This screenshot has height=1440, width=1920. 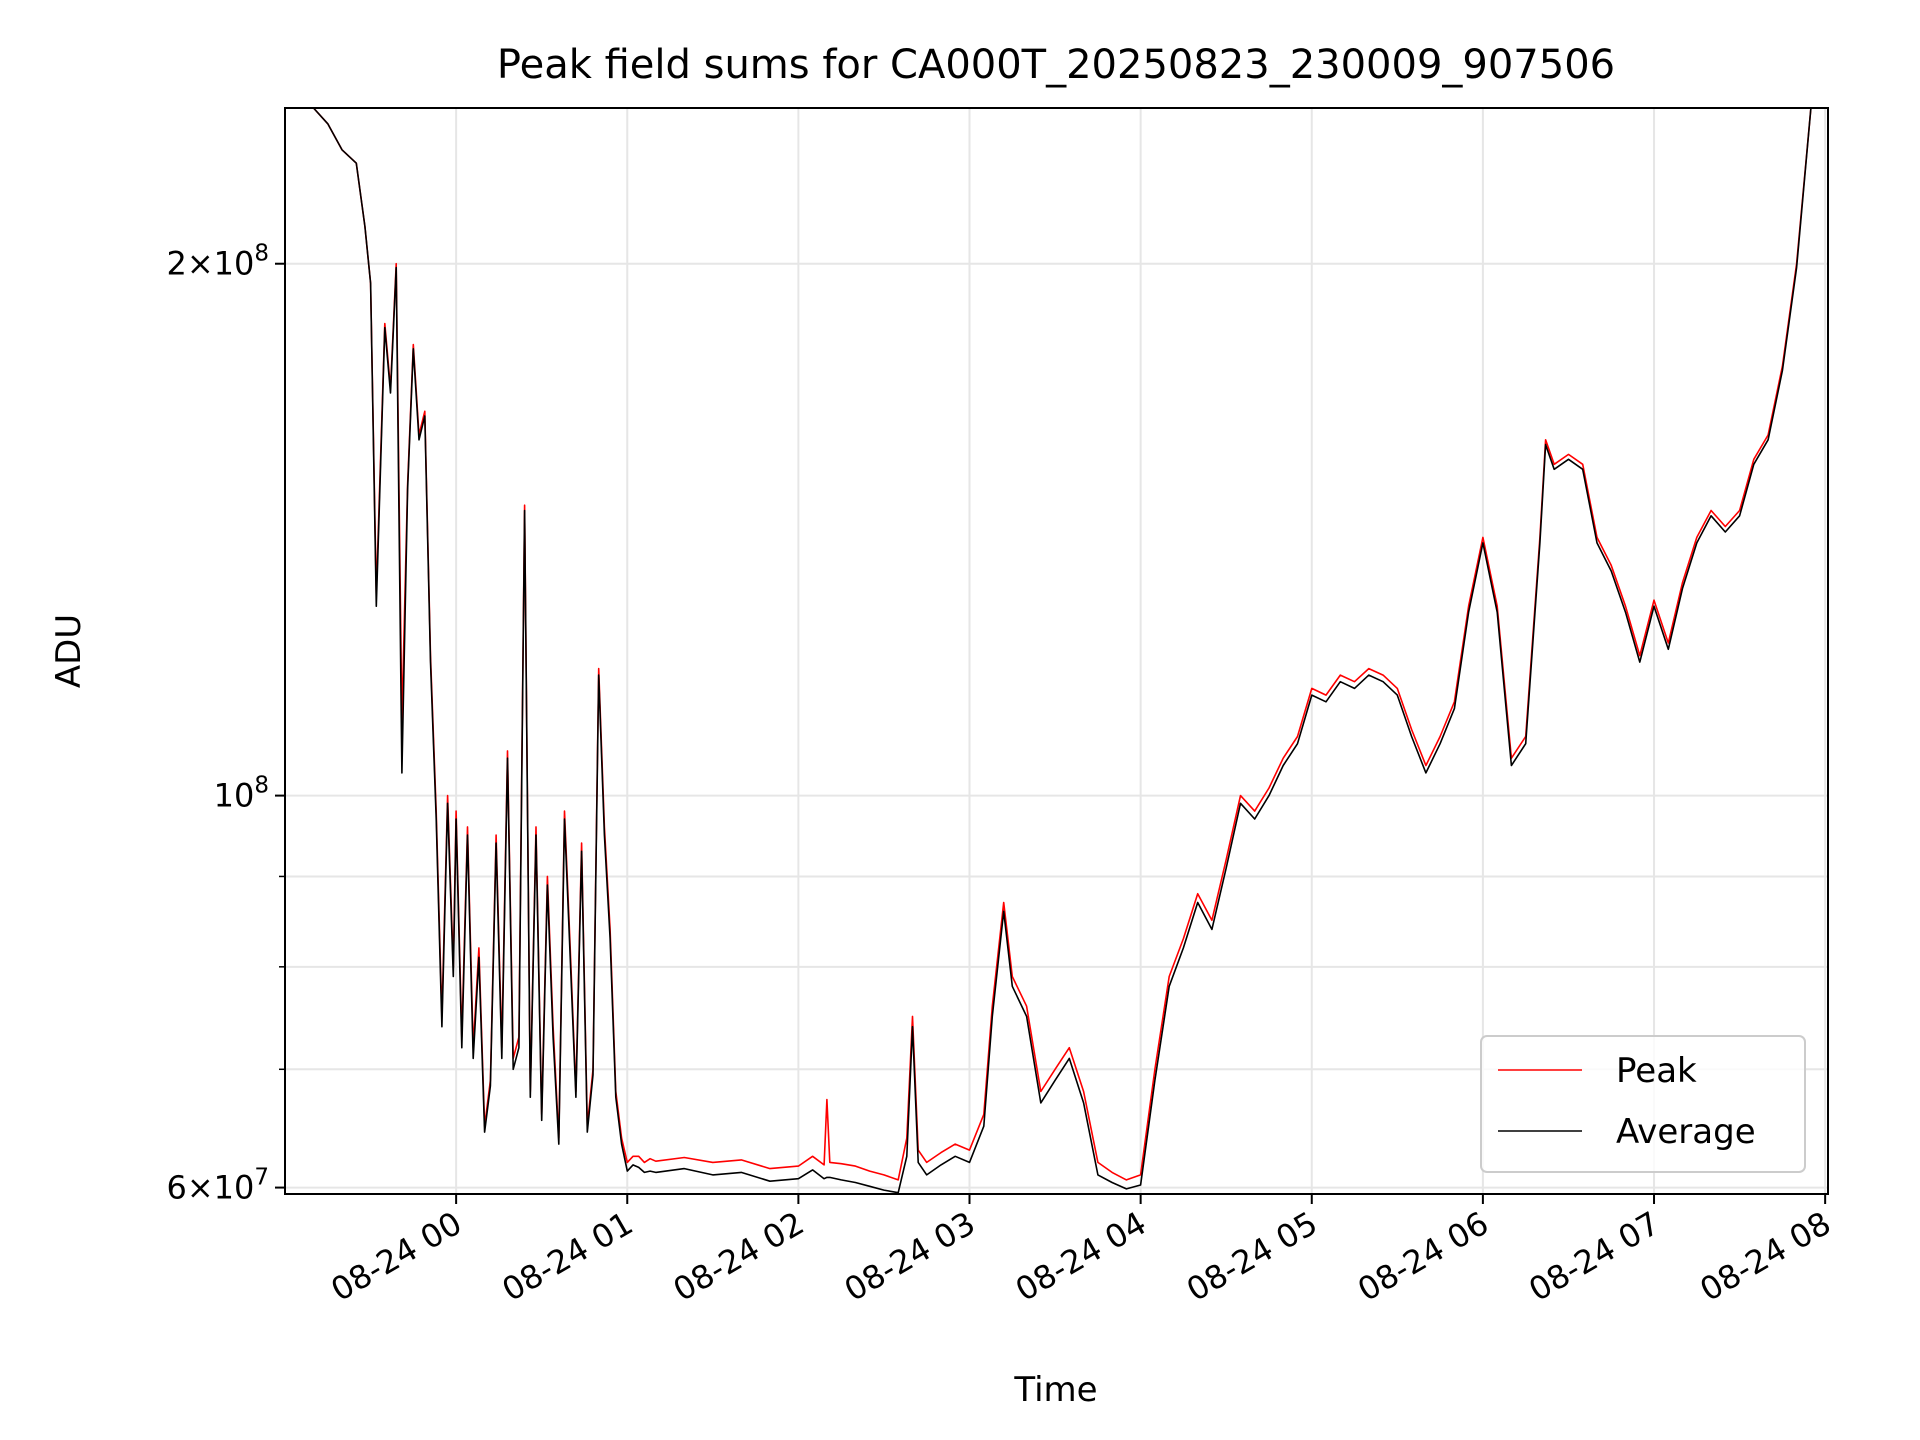 I want to click on x-axis-label: Time, so click(x=1055, y=1390).